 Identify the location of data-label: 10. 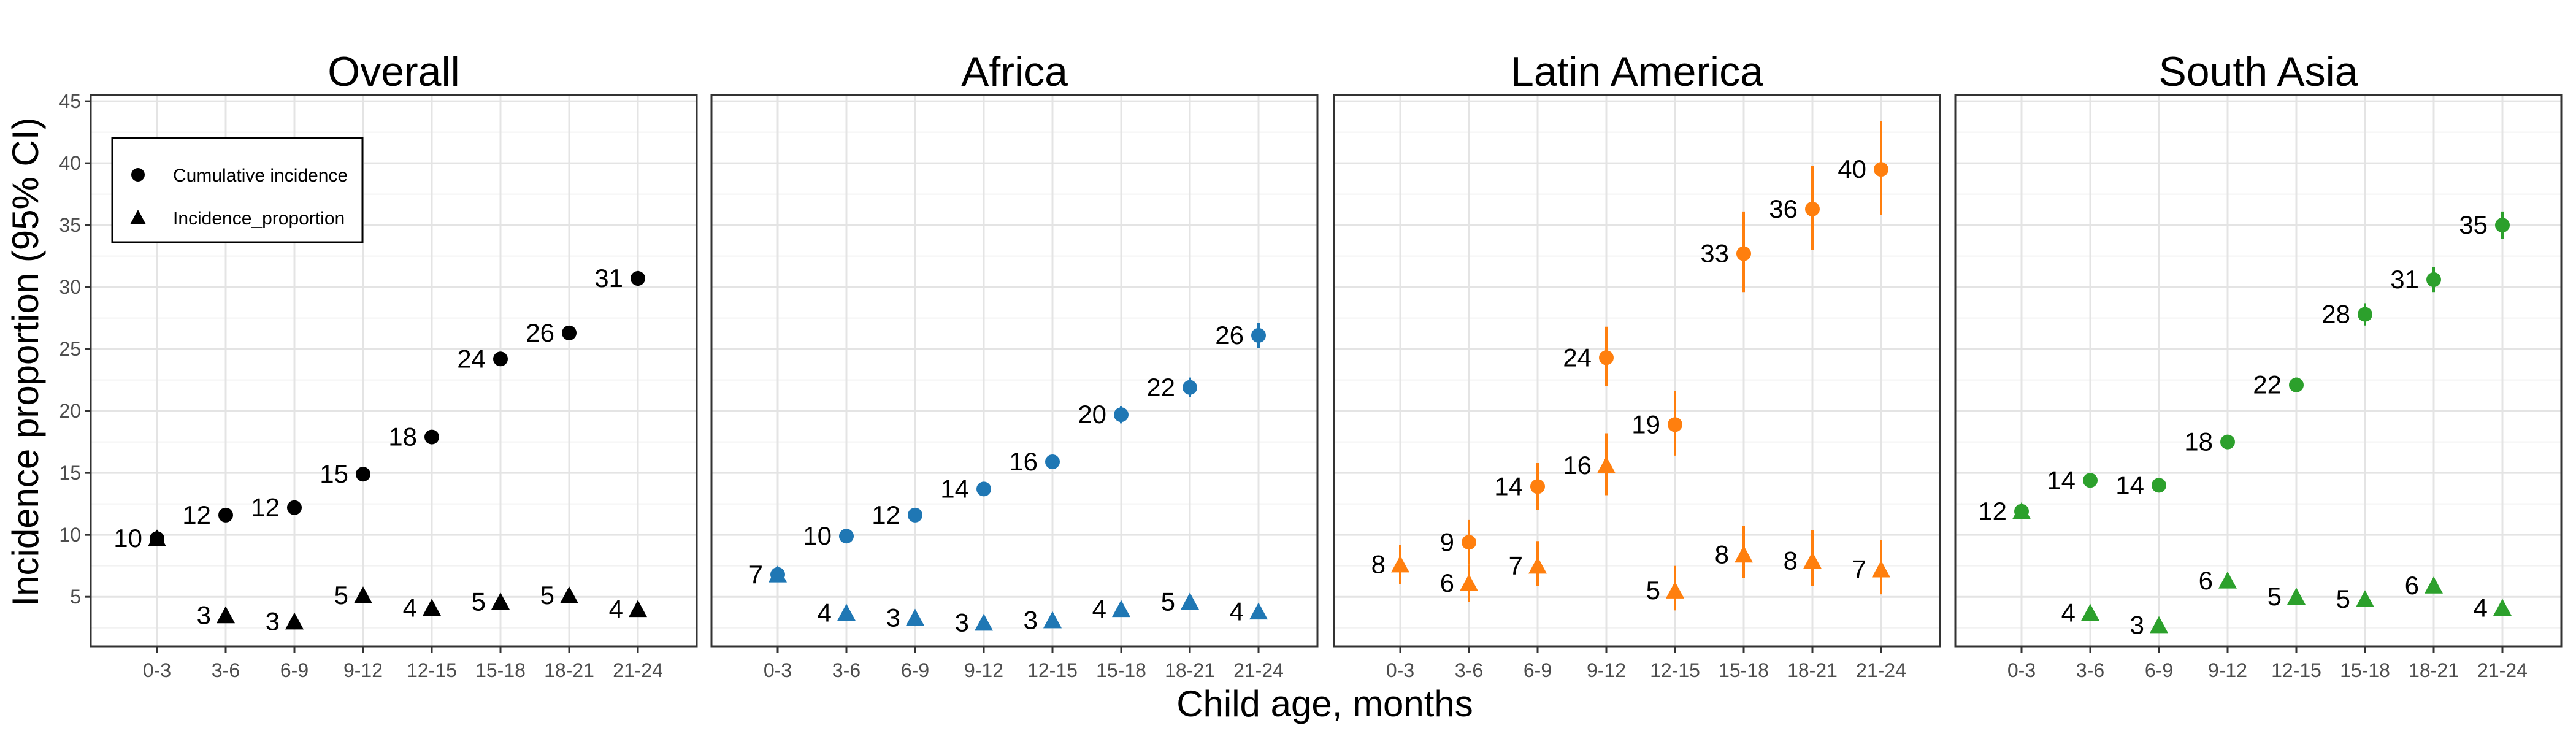
(127, 538).